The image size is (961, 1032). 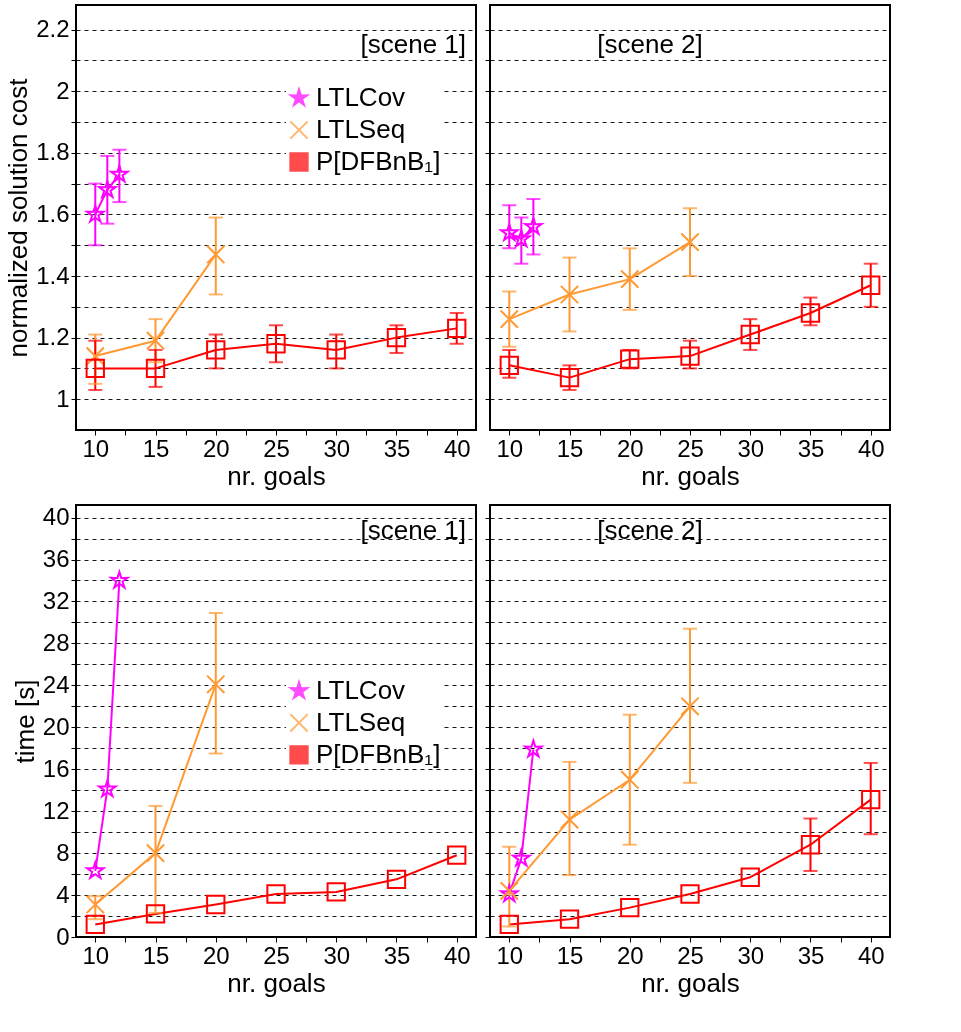 I want to click on y-tick-label: 20, so click(x=56, y=726).